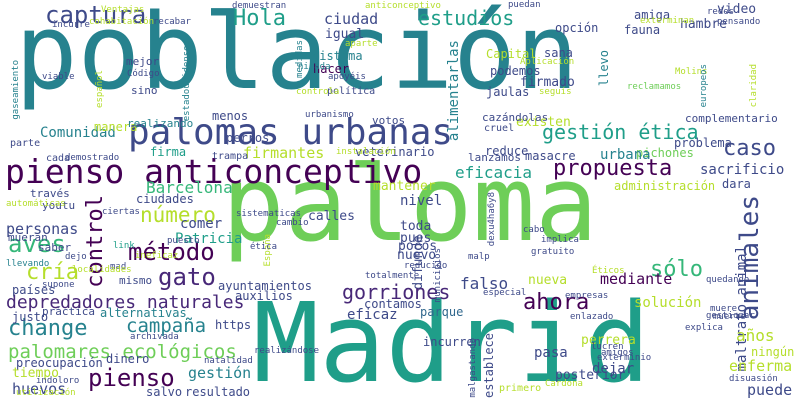 The height and width of the screenshot is (400, 800). Describe the element at coordinates (505, 293) in the screenshot. I see `word-especial: especial` at that location.